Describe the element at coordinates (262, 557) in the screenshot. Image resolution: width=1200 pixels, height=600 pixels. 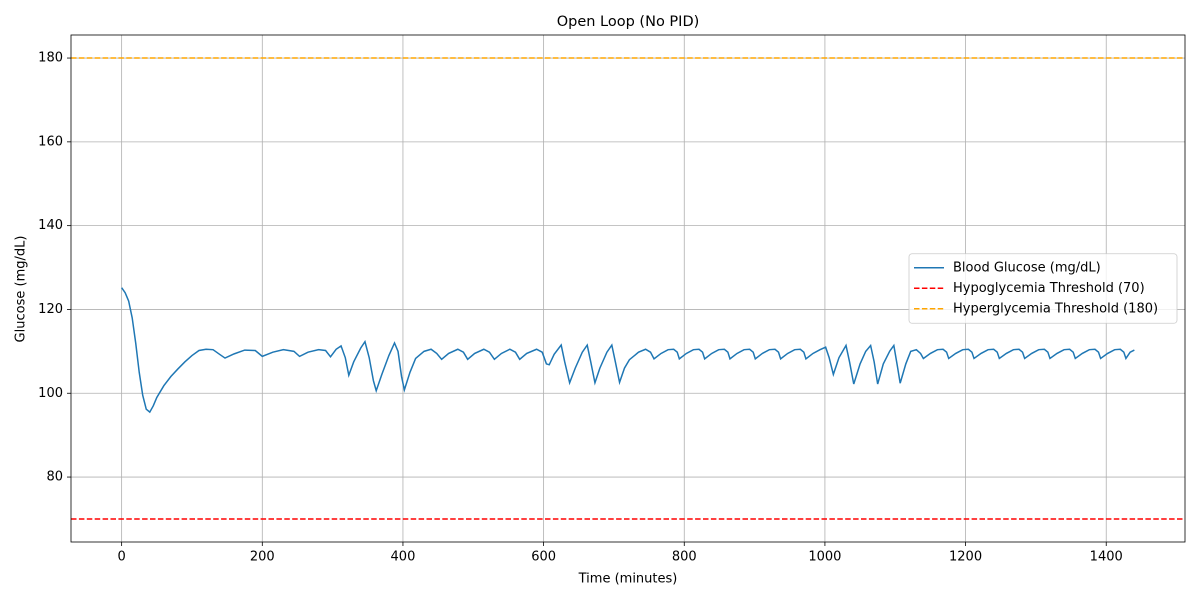
I see `x-tick-label: 200` at that location.